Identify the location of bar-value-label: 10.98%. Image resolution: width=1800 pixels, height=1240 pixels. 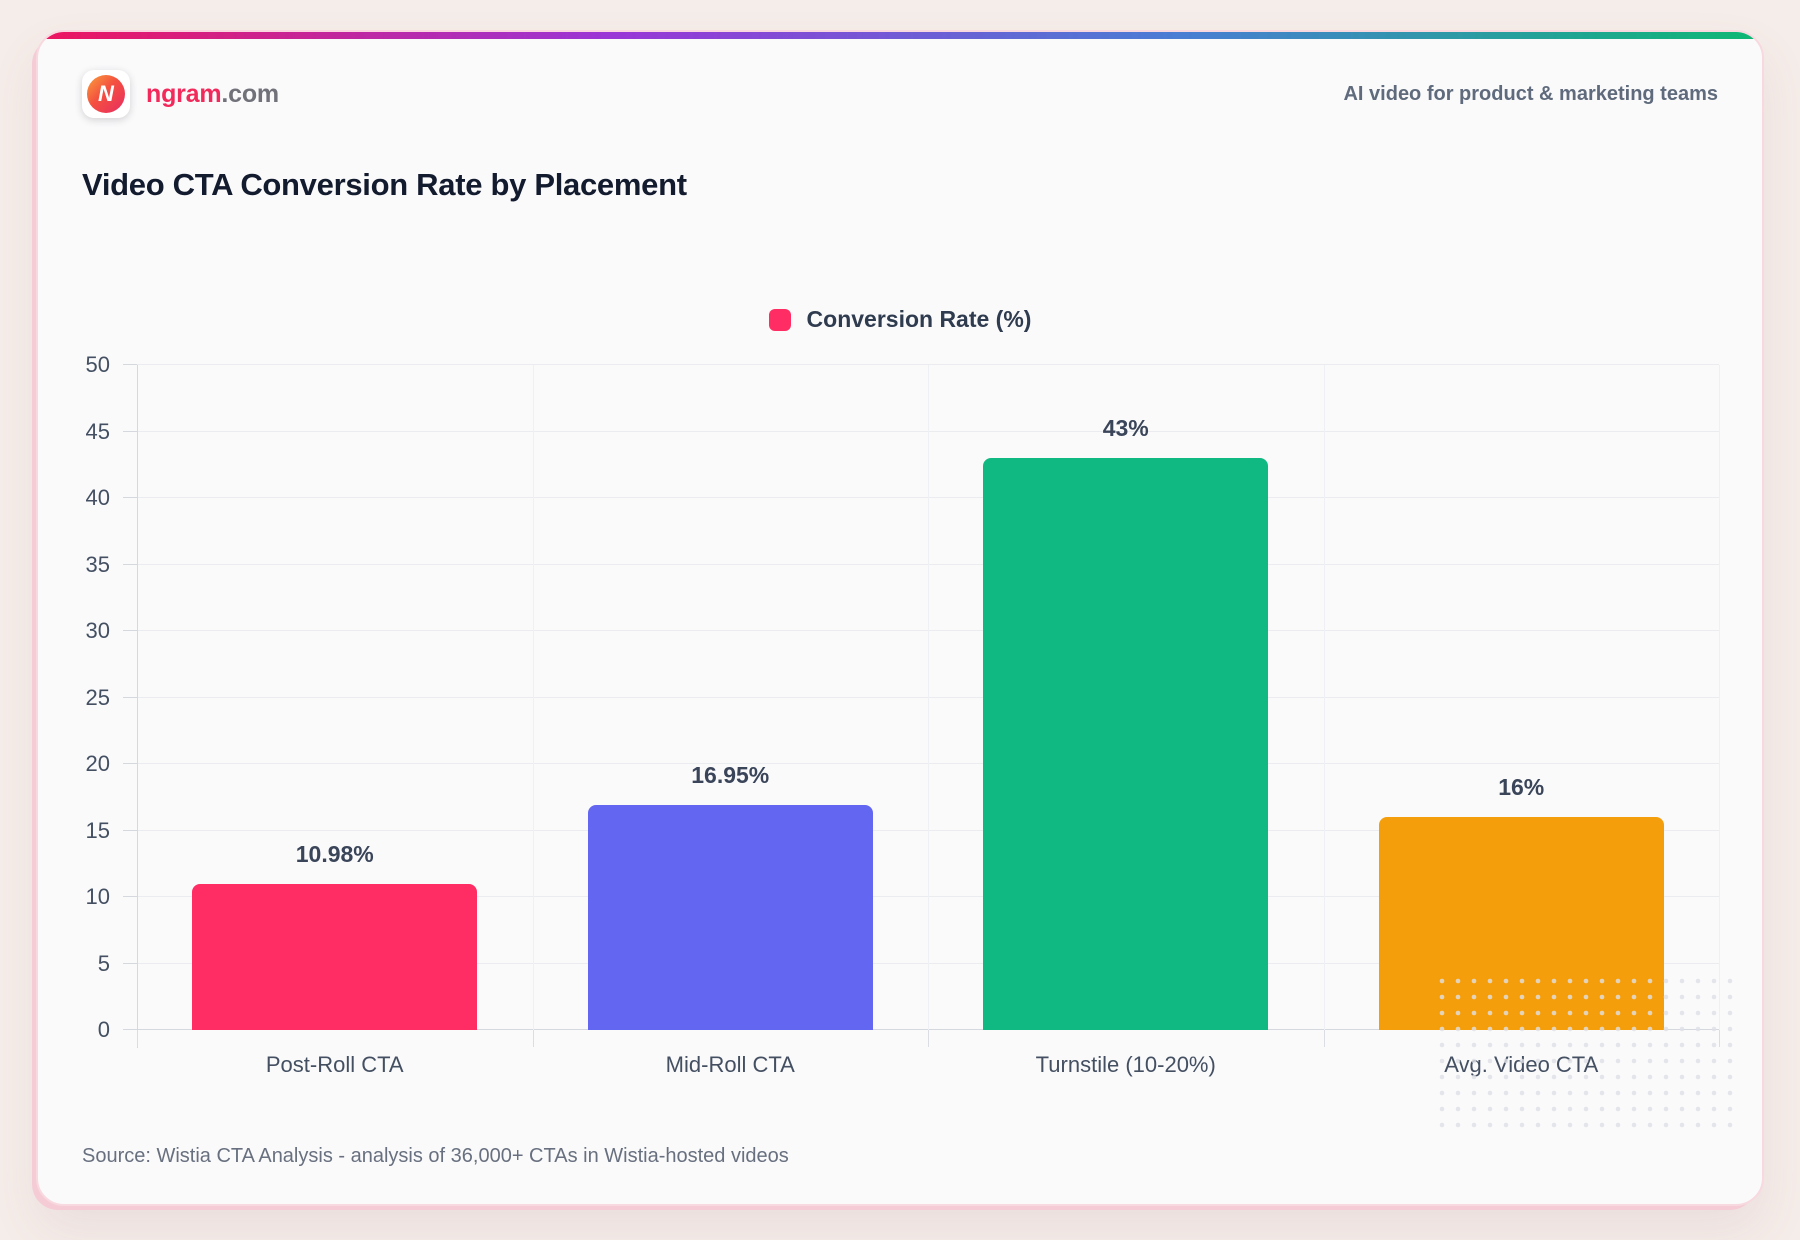
(334, 853).